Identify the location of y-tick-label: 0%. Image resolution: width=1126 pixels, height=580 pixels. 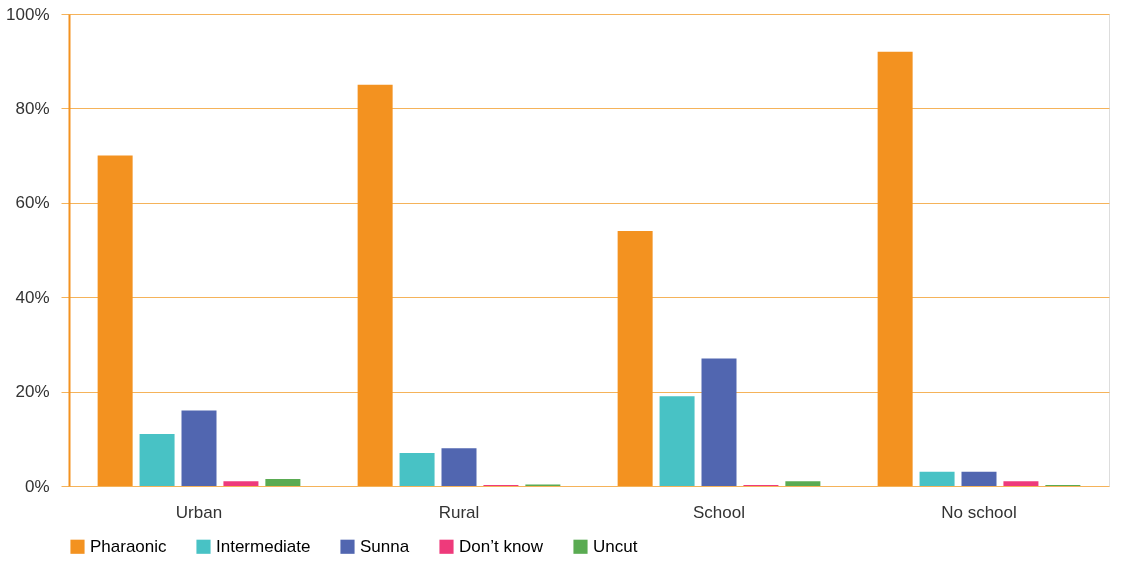
(37, 486).